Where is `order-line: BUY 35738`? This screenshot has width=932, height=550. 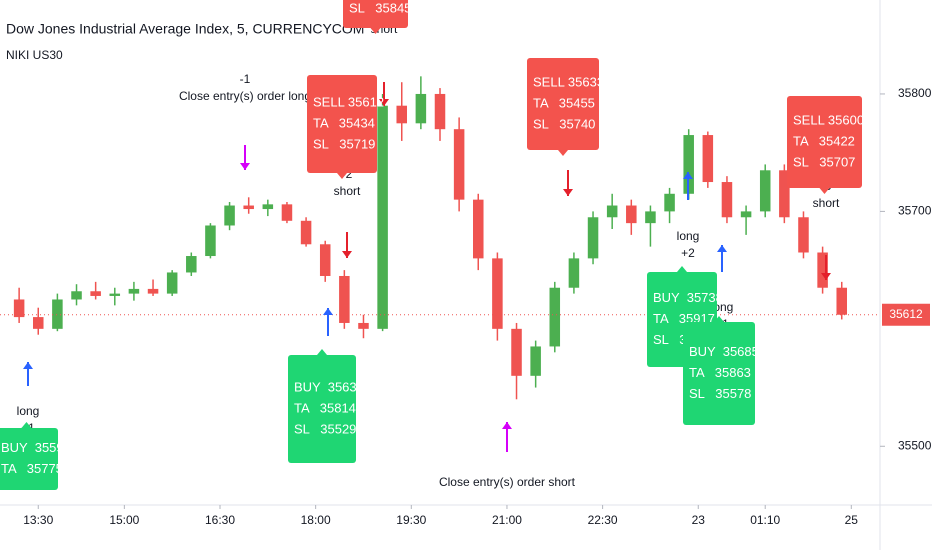
order-line: BUY 35738 is located at coordinates (688, 297).